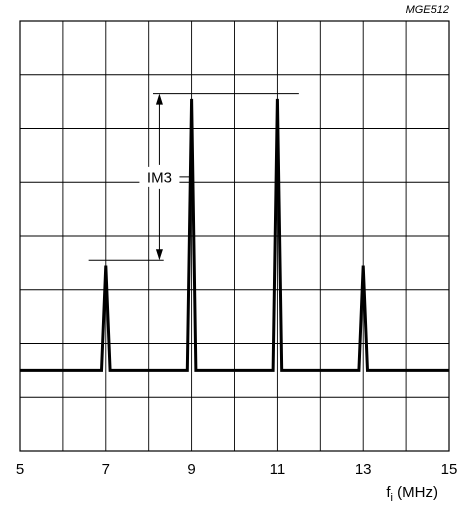  I want to click on x-tick-label: 13, so click(363, 469).